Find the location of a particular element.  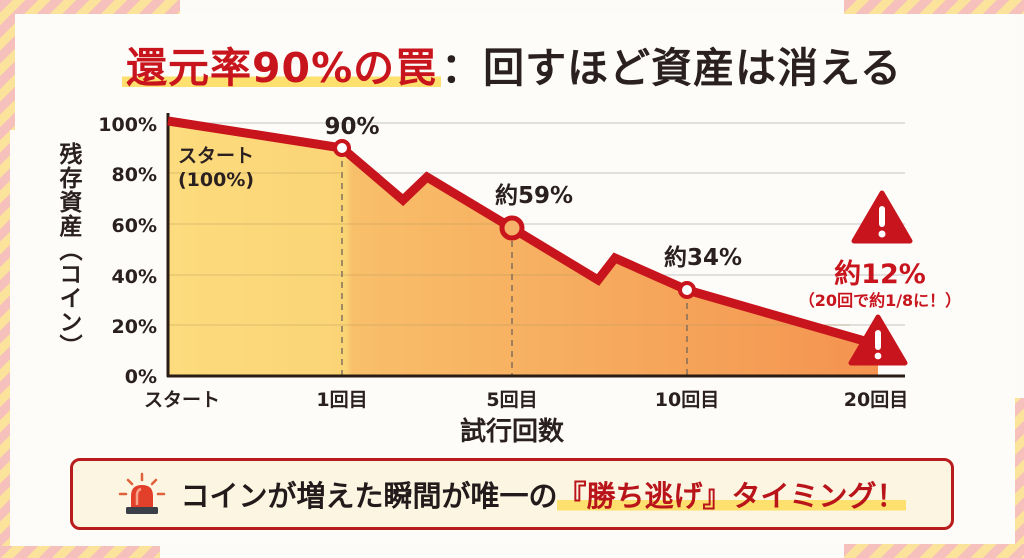

dashed-guides is located at coordinates (514, 263).